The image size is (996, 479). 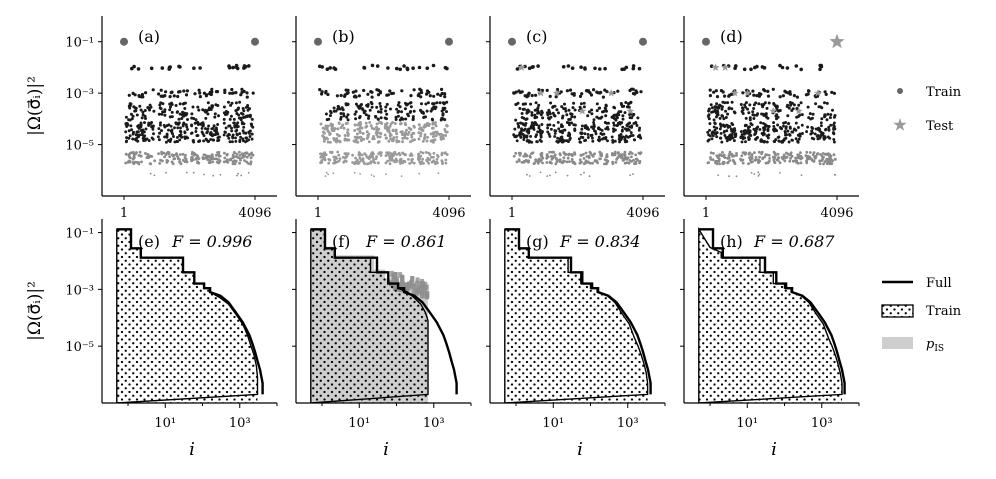 I want to click on panel-f-marks, so click(x=384, y=315).